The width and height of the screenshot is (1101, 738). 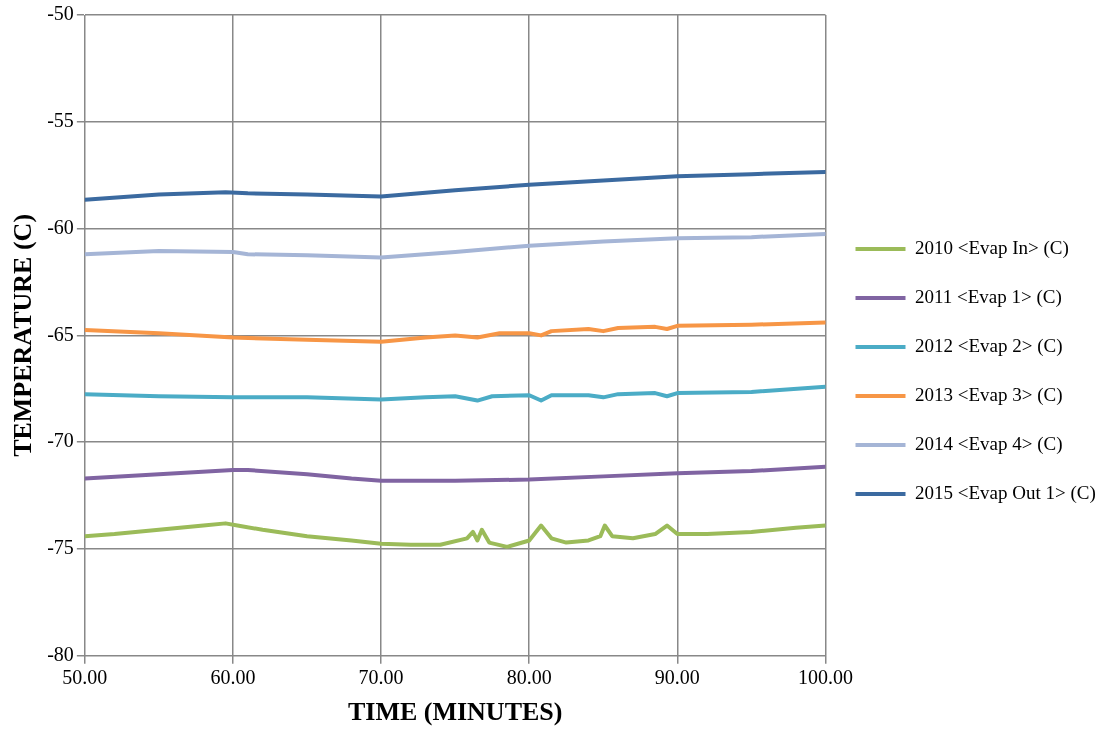 I want to click on x-tick-label: 60.00, so click(x=233, y=677).